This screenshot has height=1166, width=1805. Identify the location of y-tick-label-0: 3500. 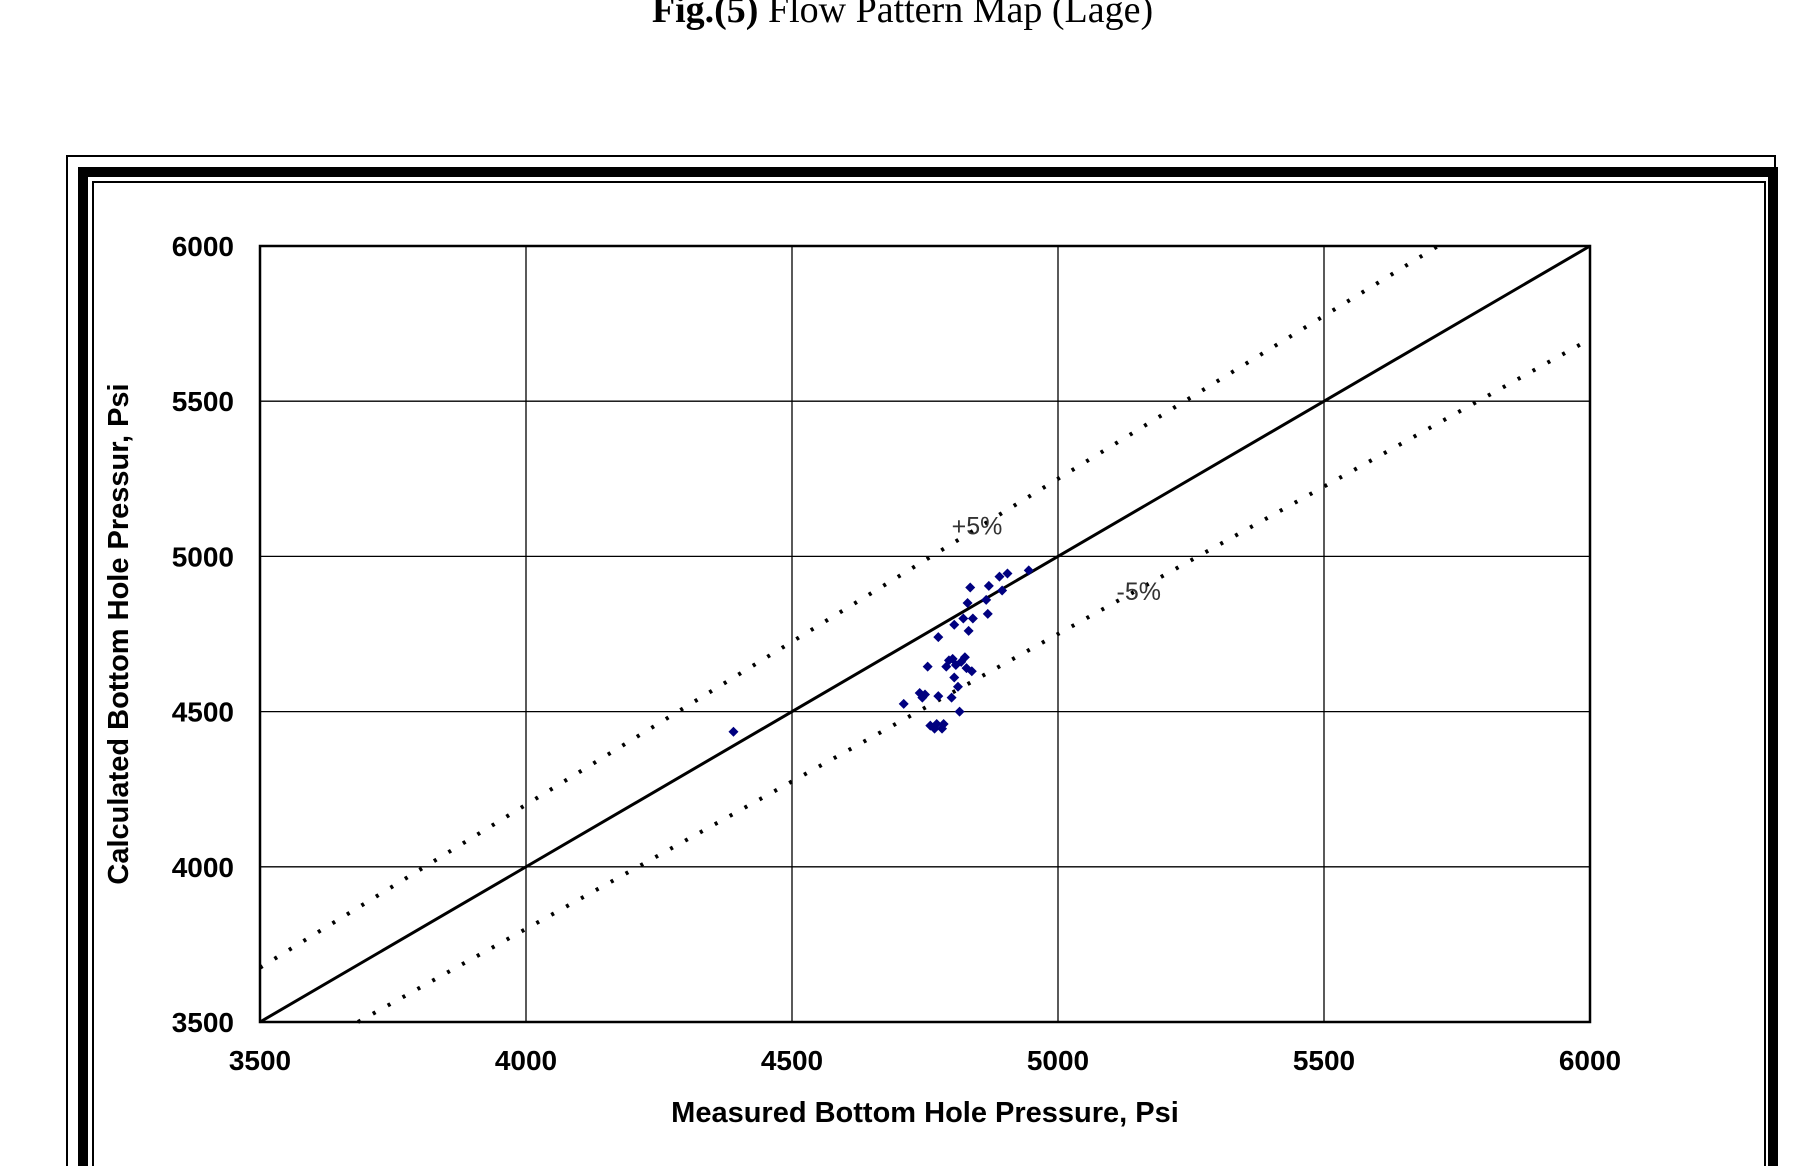
(203, 1022).